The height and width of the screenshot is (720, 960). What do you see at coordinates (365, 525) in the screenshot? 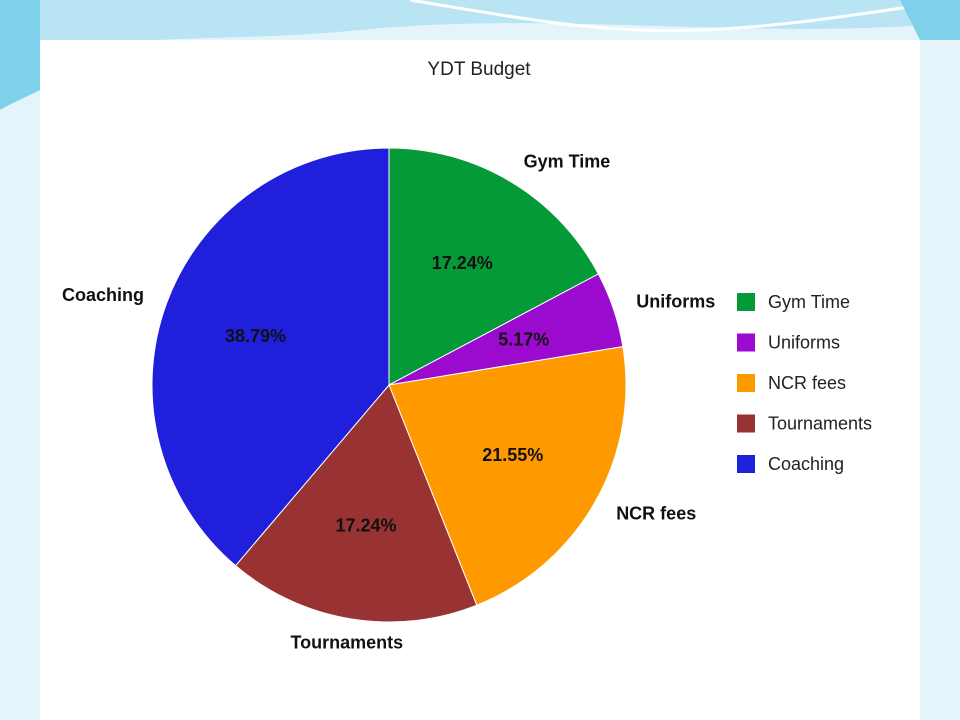
I see `value-label-tournaments: 17.24%` at bounding box center [365, 525].